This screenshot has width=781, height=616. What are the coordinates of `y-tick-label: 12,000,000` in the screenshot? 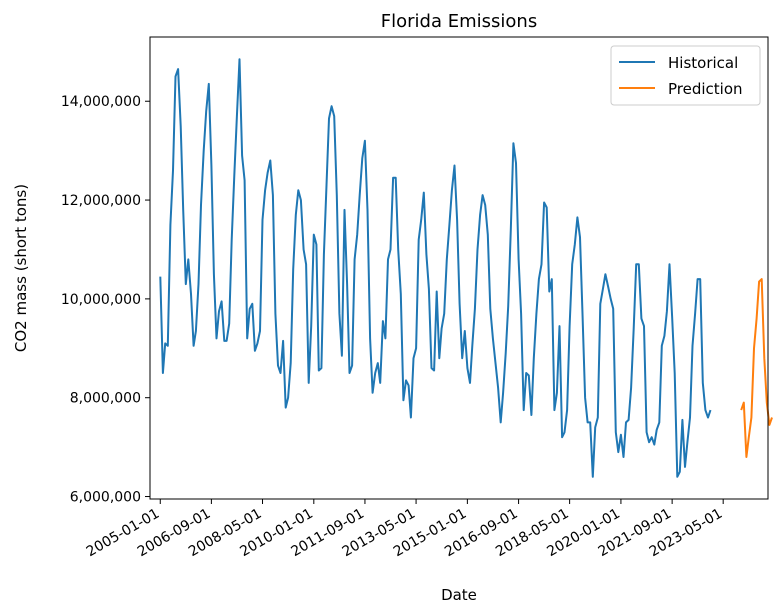 It's located at (101, 201).